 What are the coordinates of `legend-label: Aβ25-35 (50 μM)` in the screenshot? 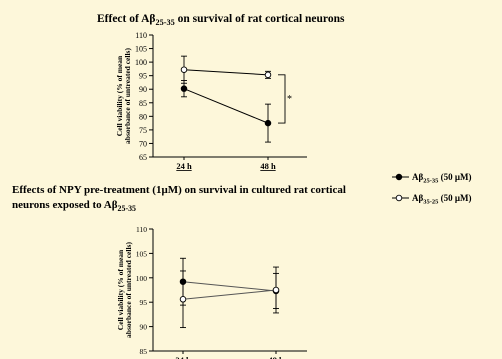 It's located at (442, 178).